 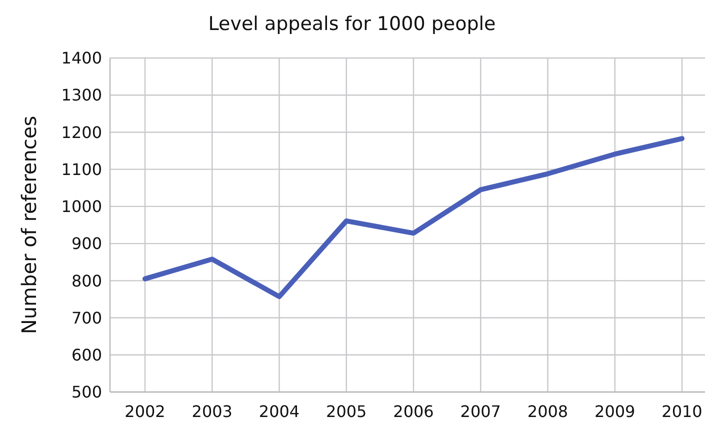 What do you see at coordinates (615, 411) in the screenshot?
I see `x-tick-label: 2009` at bounding box center [615, 411].